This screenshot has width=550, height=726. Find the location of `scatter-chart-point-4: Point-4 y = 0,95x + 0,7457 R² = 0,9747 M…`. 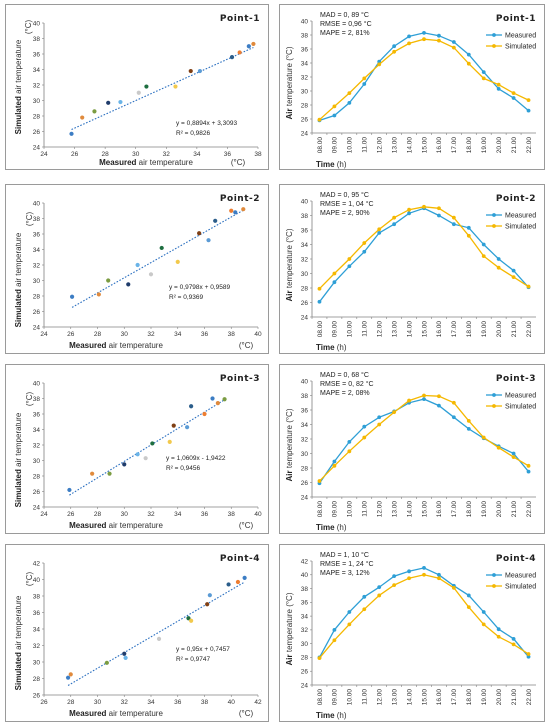

scatter-chart-point-4: Point-4 y = 0,95x + 0,7457 R² = 0,9747 M… is located at coordinates (138, 636).